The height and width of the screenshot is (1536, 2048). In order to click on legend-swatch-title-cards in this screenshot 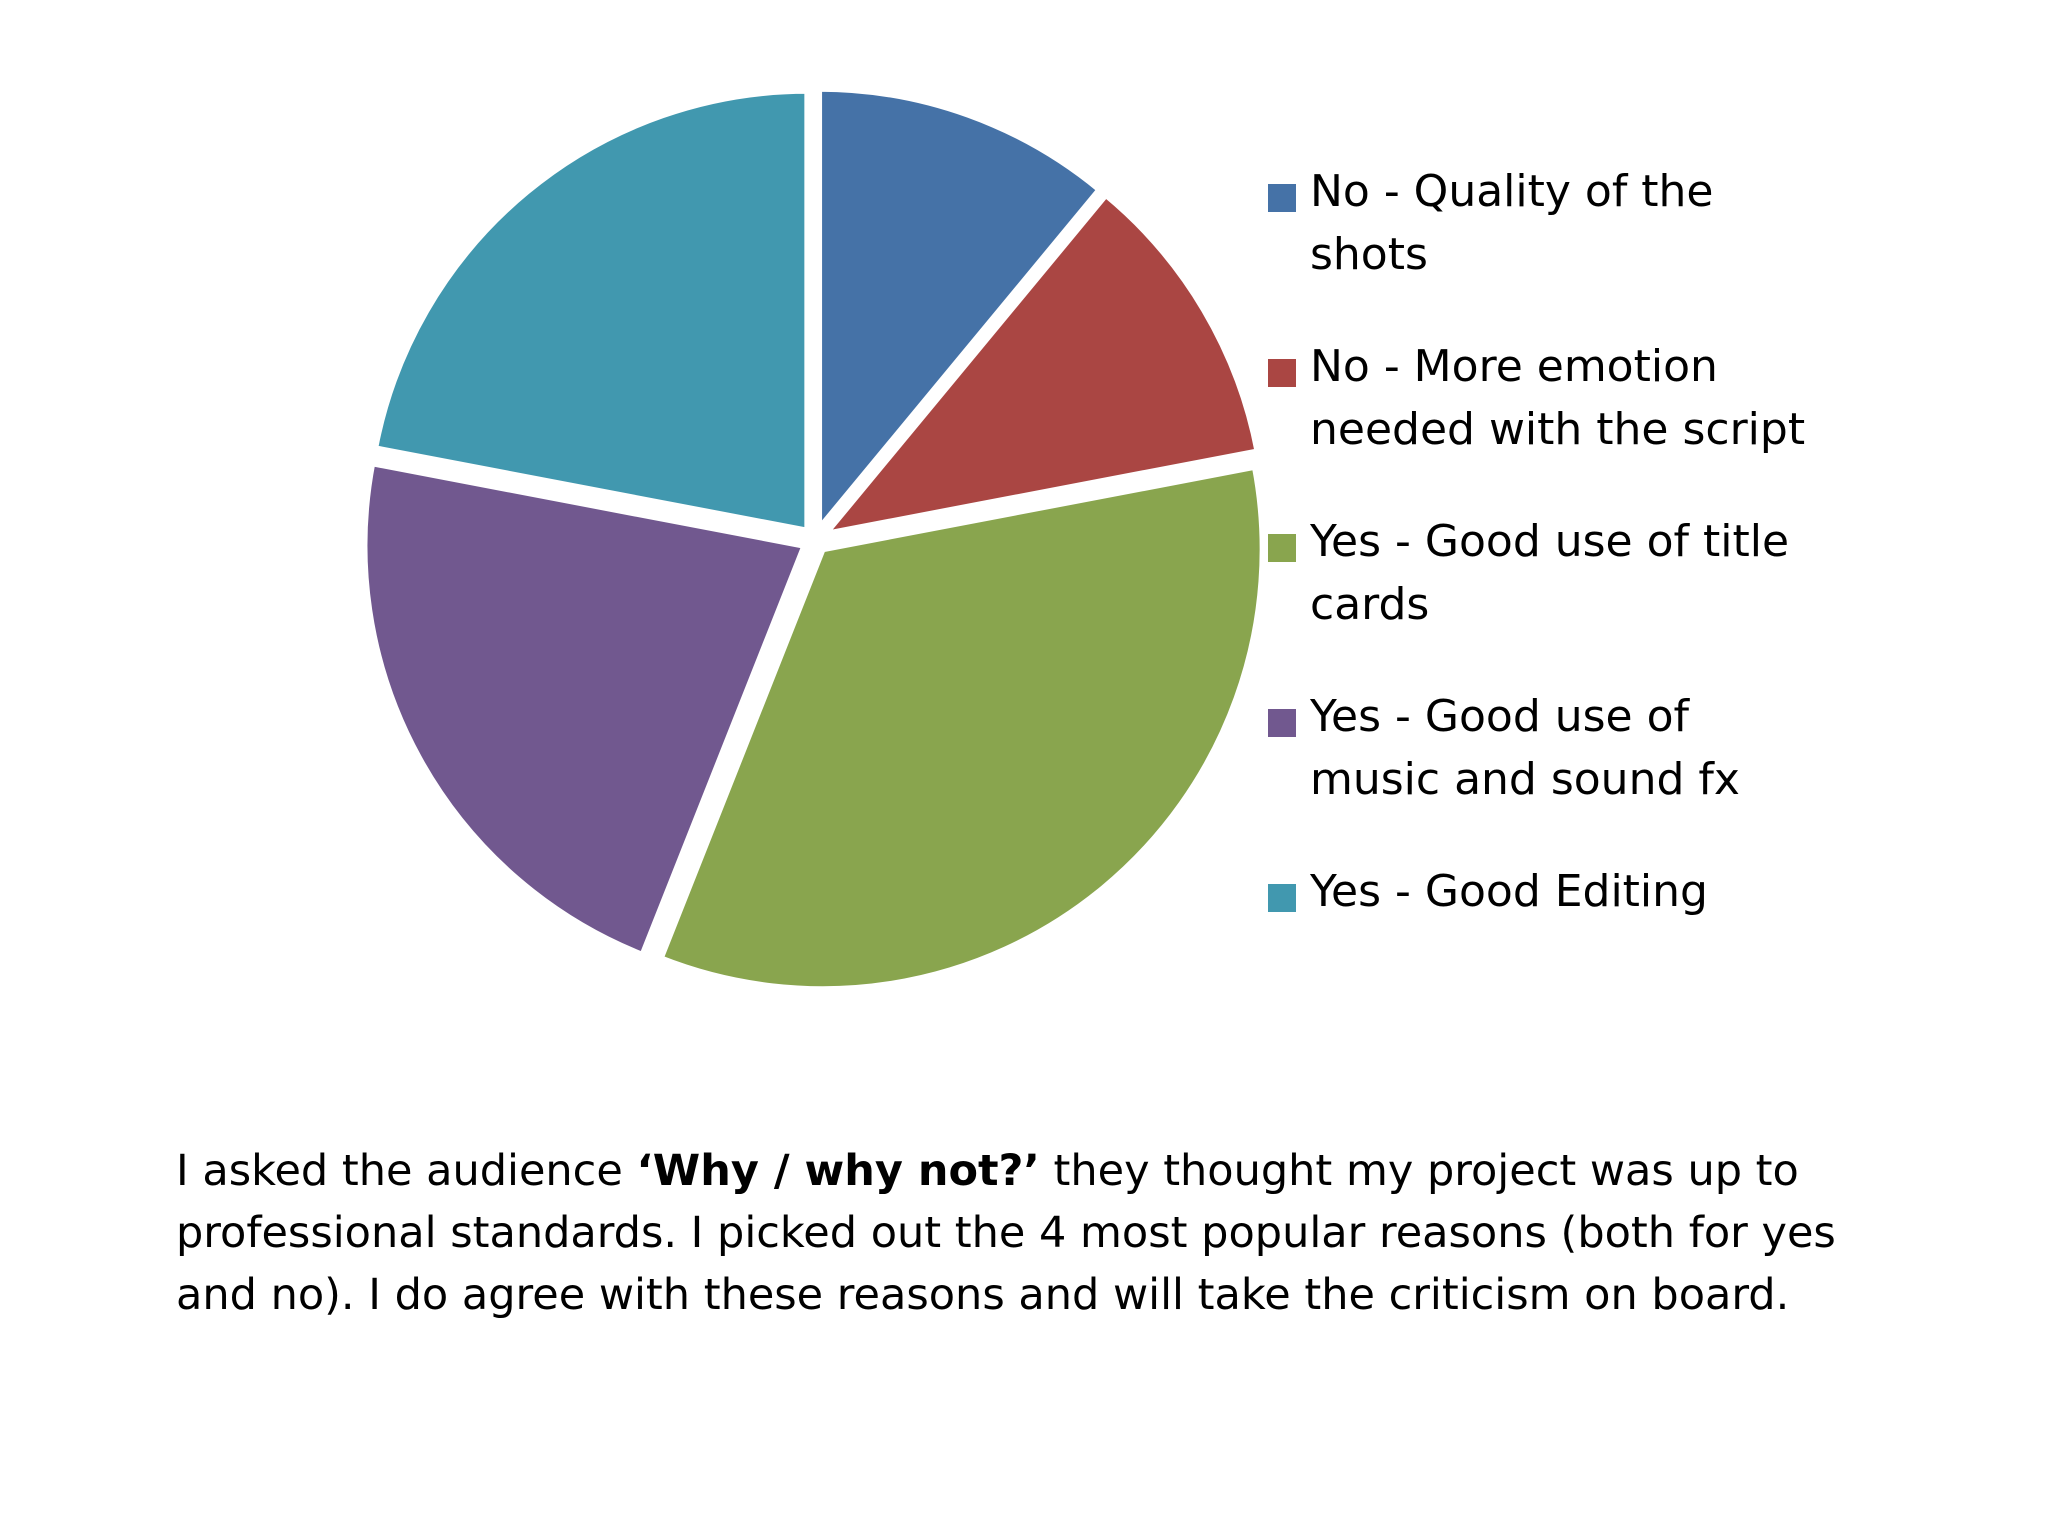, I will do `click(1282, 548)`.